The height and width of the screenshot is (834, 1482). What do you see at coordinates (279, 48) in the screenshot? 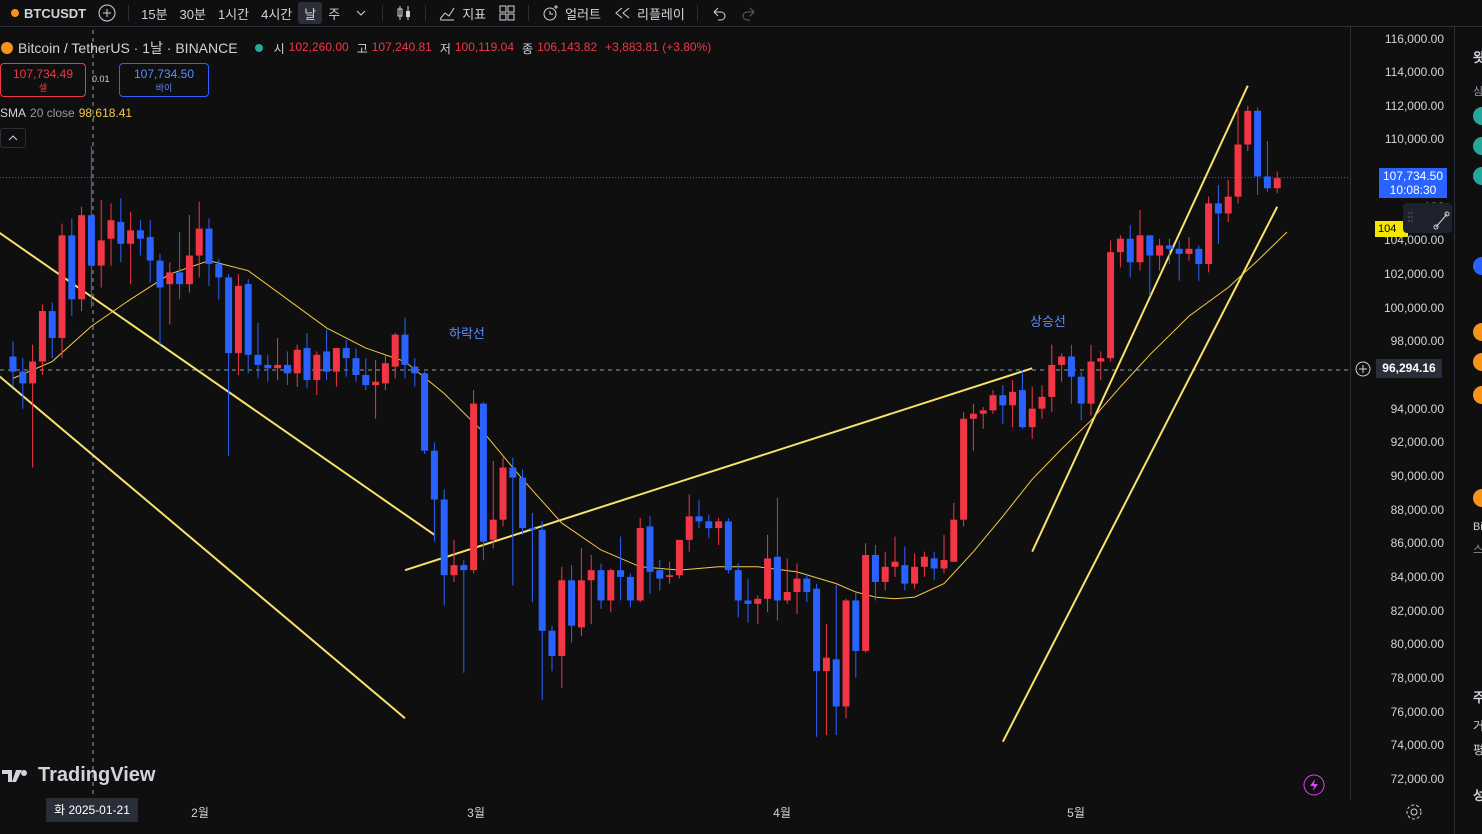
I see `open-key: 시` at bounding box center [279, 48].